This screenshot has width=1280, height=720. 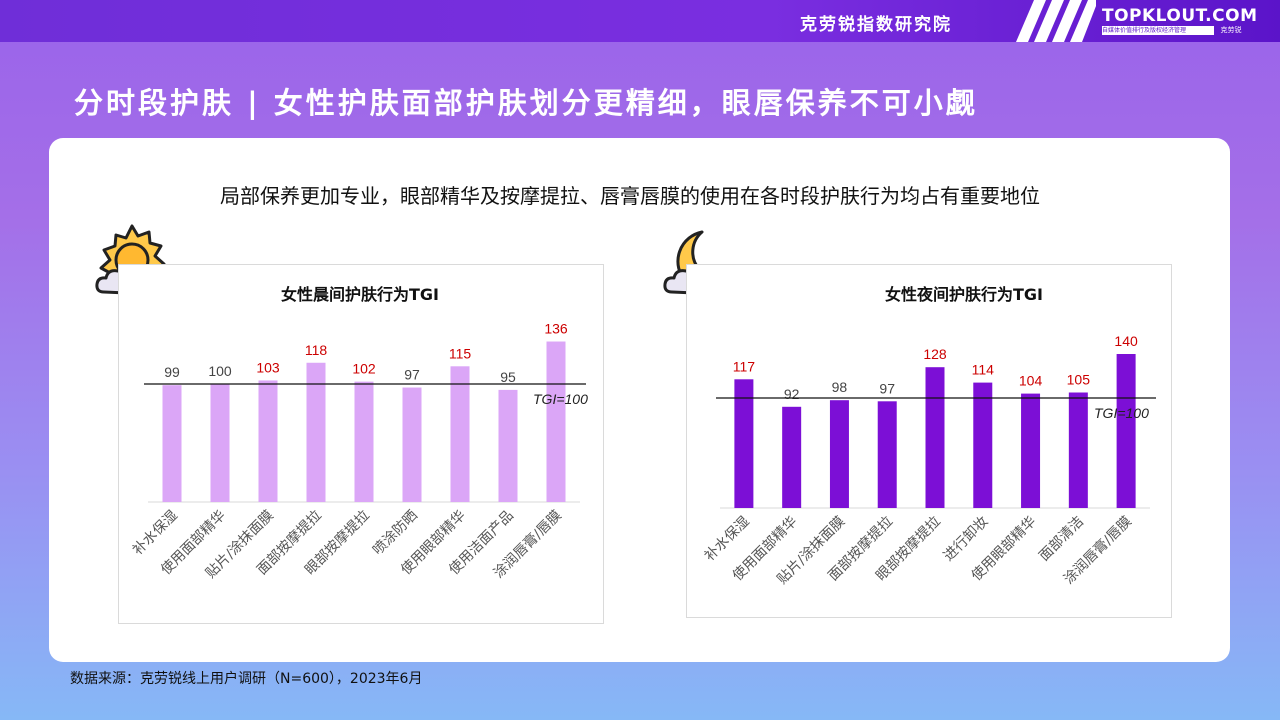 I want to click on data-label: 115, so click(x=460, y=353).